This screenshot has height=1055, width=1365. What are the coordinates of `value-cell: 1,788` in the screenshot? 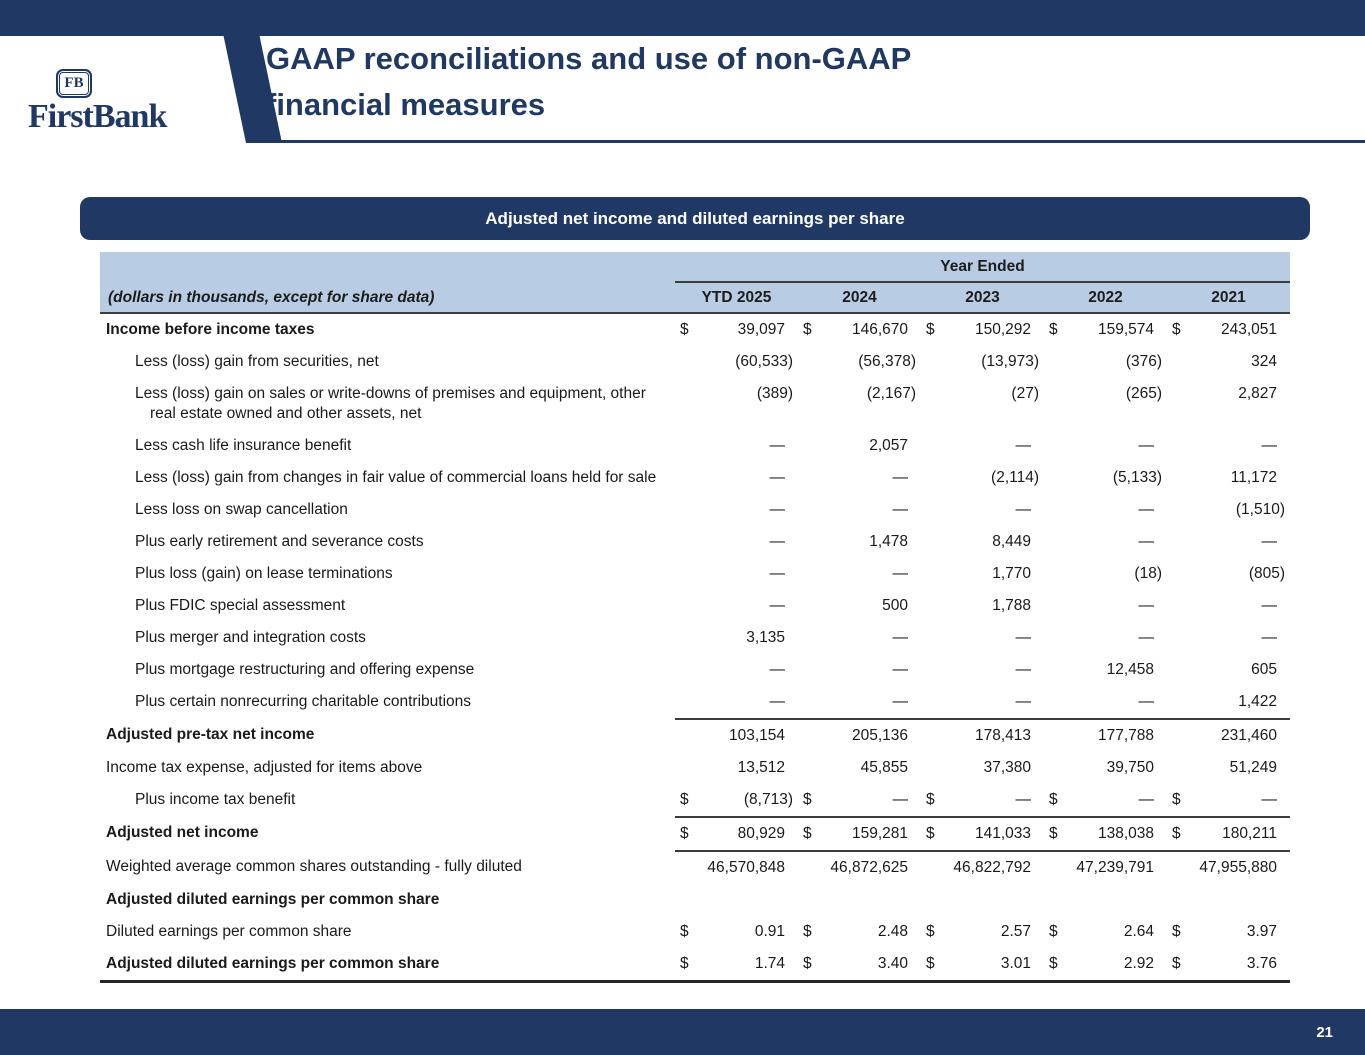 It's located at (1011, 605).